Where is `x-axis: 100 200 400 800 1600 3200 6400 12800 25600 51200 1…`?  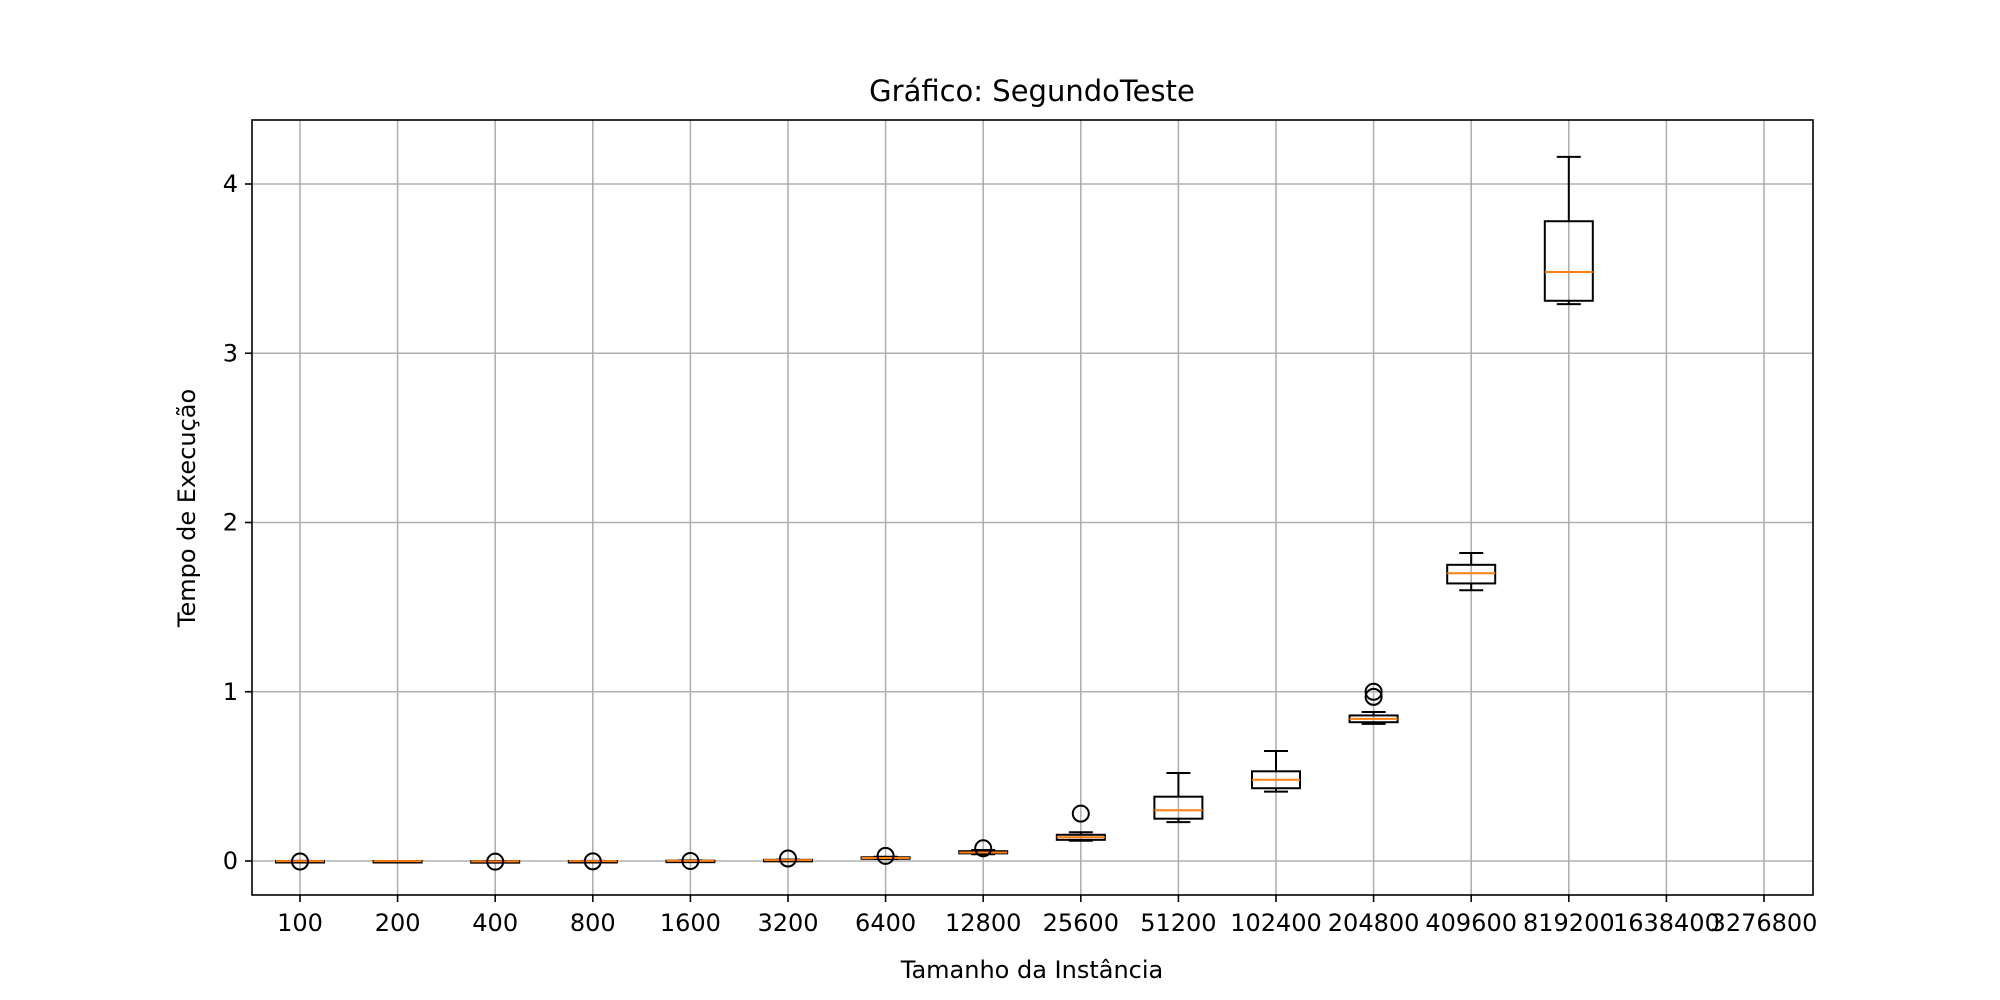 x-axis: 100 200 400 800 1600 3200 6400 12800 25600 51200 1… is located at coordinates (1047, 916).